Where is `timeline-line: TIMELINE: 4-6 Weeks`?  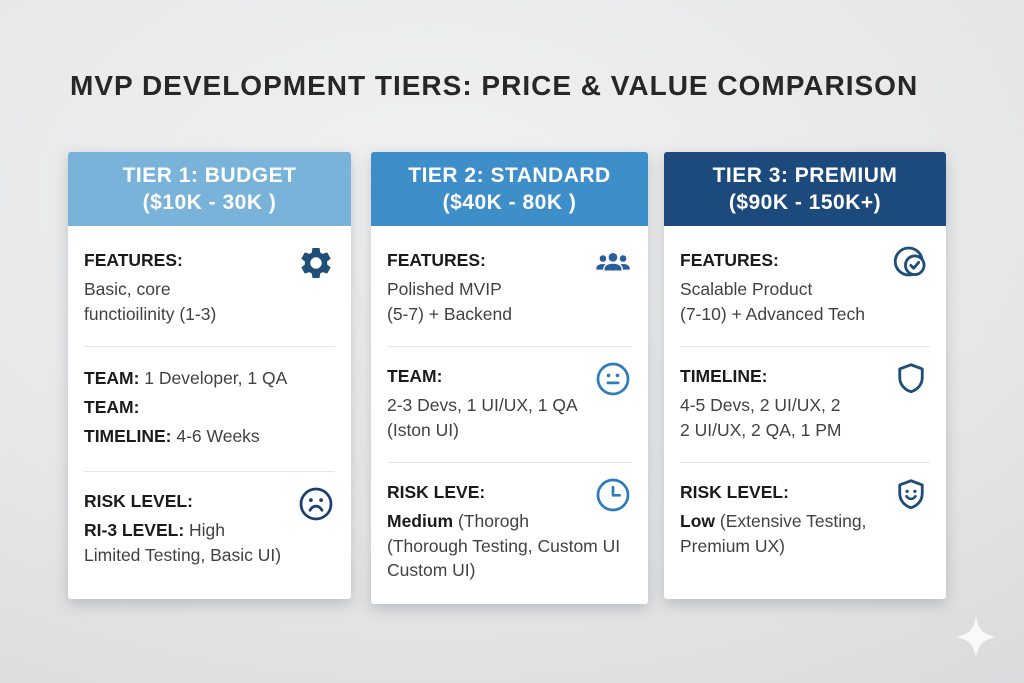
timeline-line: TIMELINE: 4-6 Weeks is located at coordinates (172, 436).